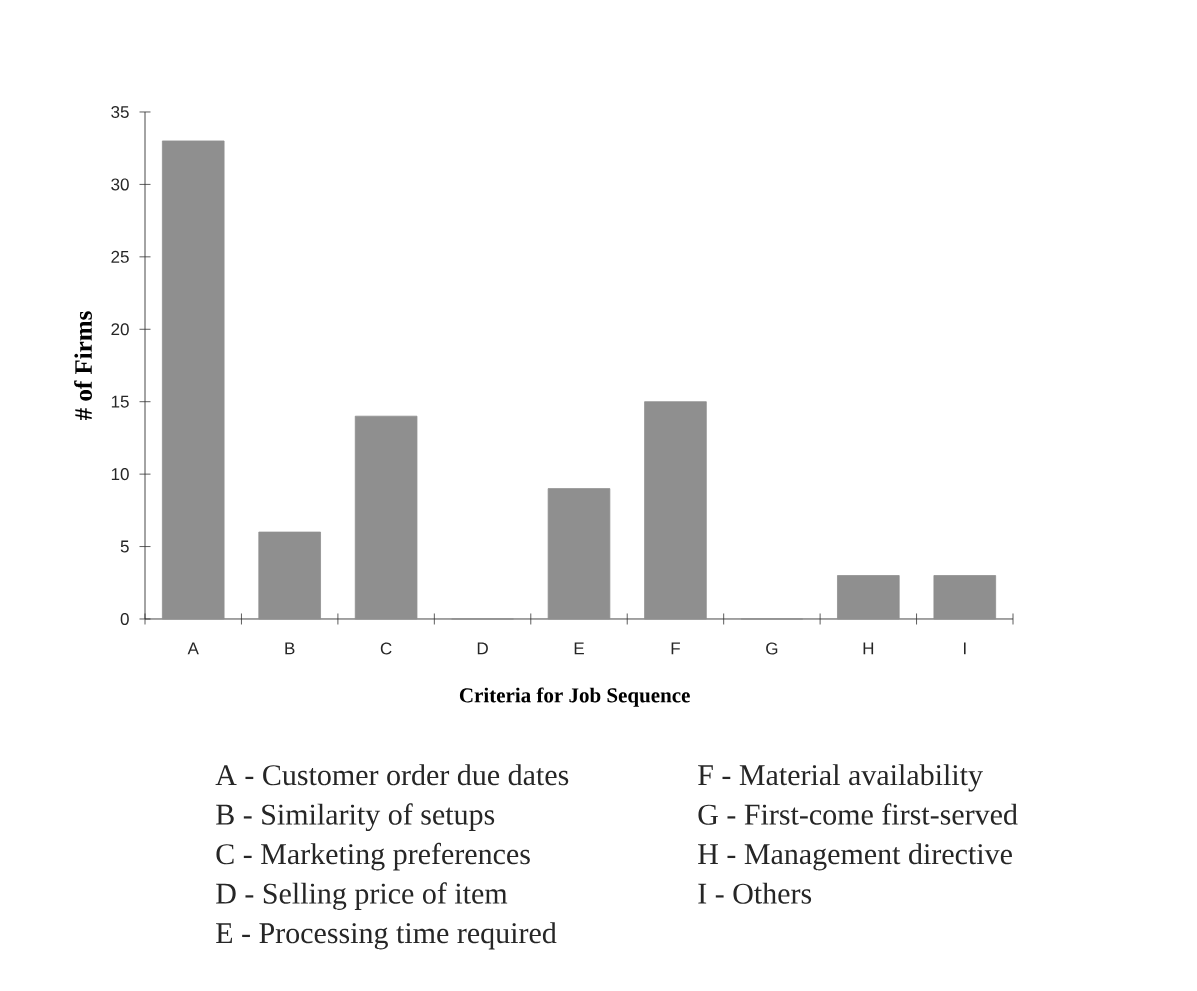 This screenshot has height=991, width=1197. What do you see at coordinates (392, 775) in the screenshot?
I see `text: A - Customer order due dates` at bounding box center [392, 775].